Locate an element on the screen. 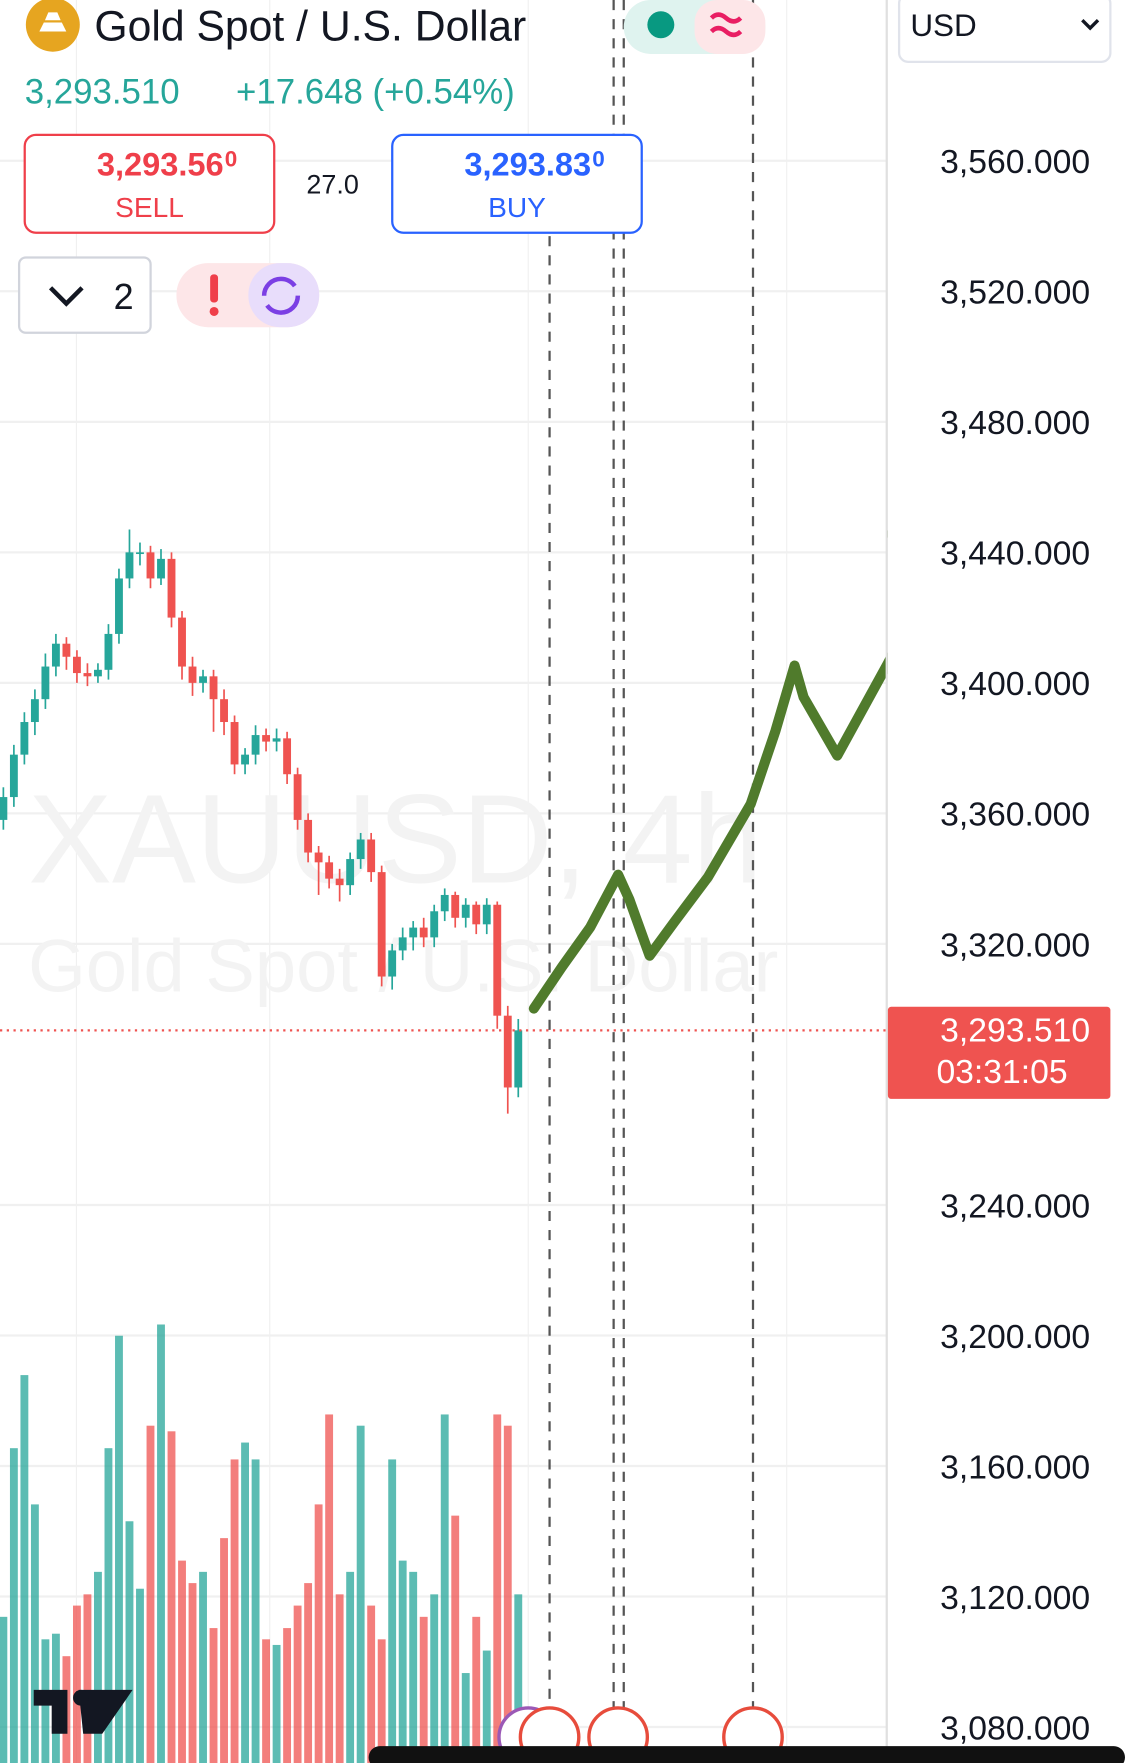  delay-icon is located at coordinates (726, 25).